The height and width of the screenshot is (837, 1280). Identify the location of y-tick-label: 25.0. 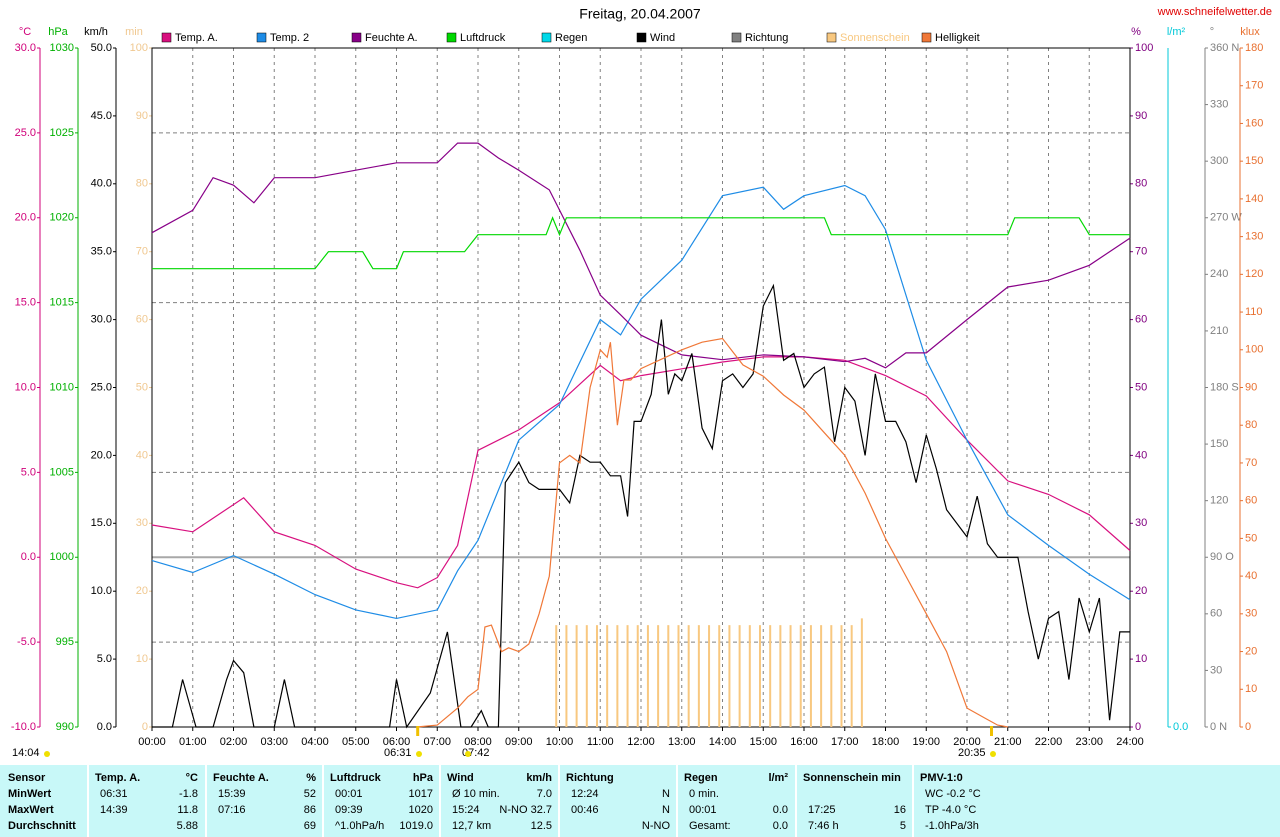
(25, 133).